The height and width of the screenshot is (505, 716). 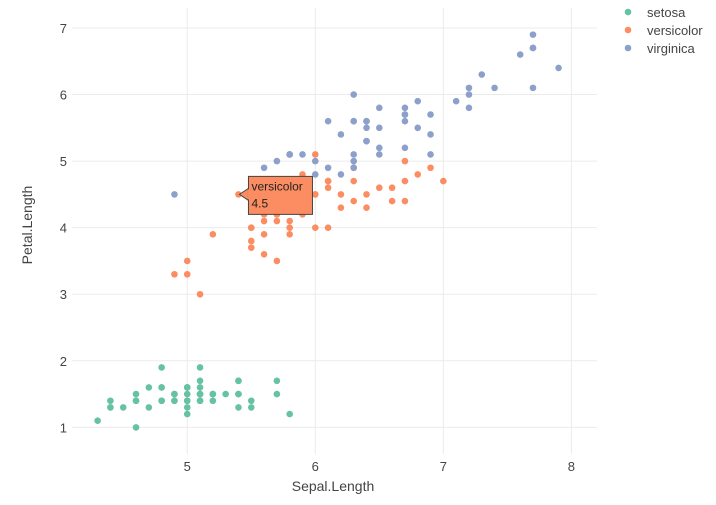 I want to click on legend-label-setosa: setosa, so click(x=666, y=12).